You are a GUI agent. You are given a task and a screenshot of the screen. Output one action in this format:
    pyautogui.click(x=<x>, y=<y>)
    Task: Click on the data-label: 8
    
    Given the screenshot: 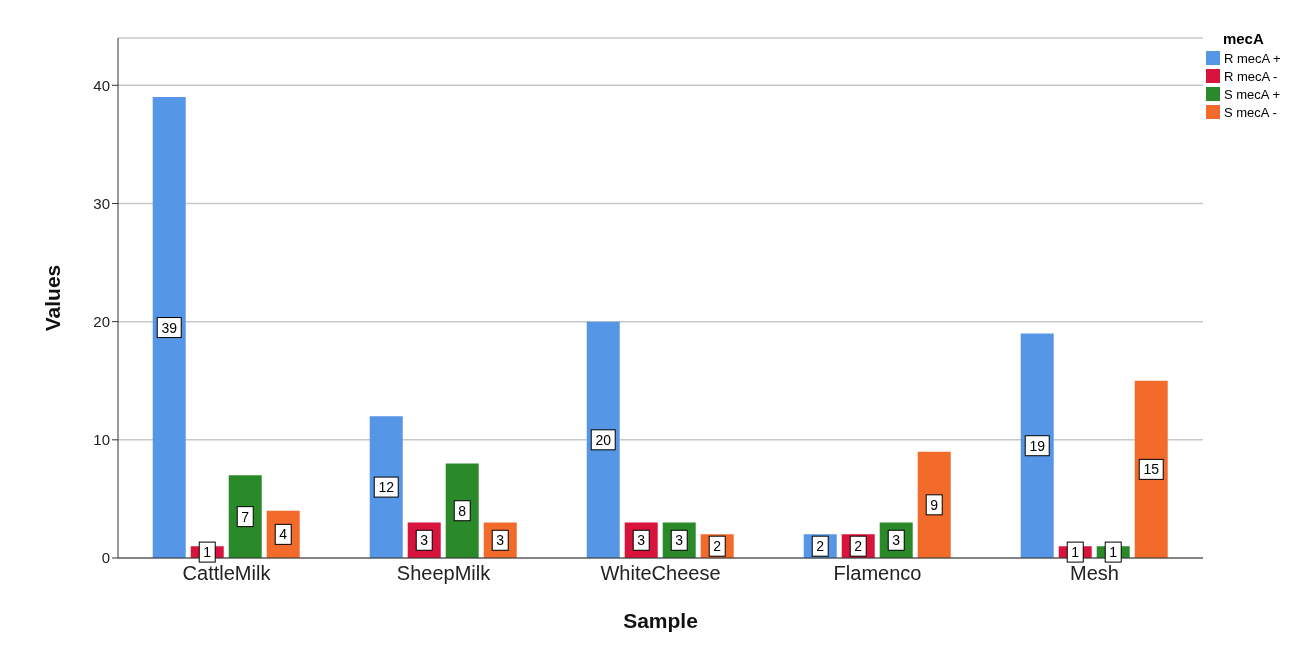 What is the action you would take?
    pyautogui.click(x=462, y=510)
    